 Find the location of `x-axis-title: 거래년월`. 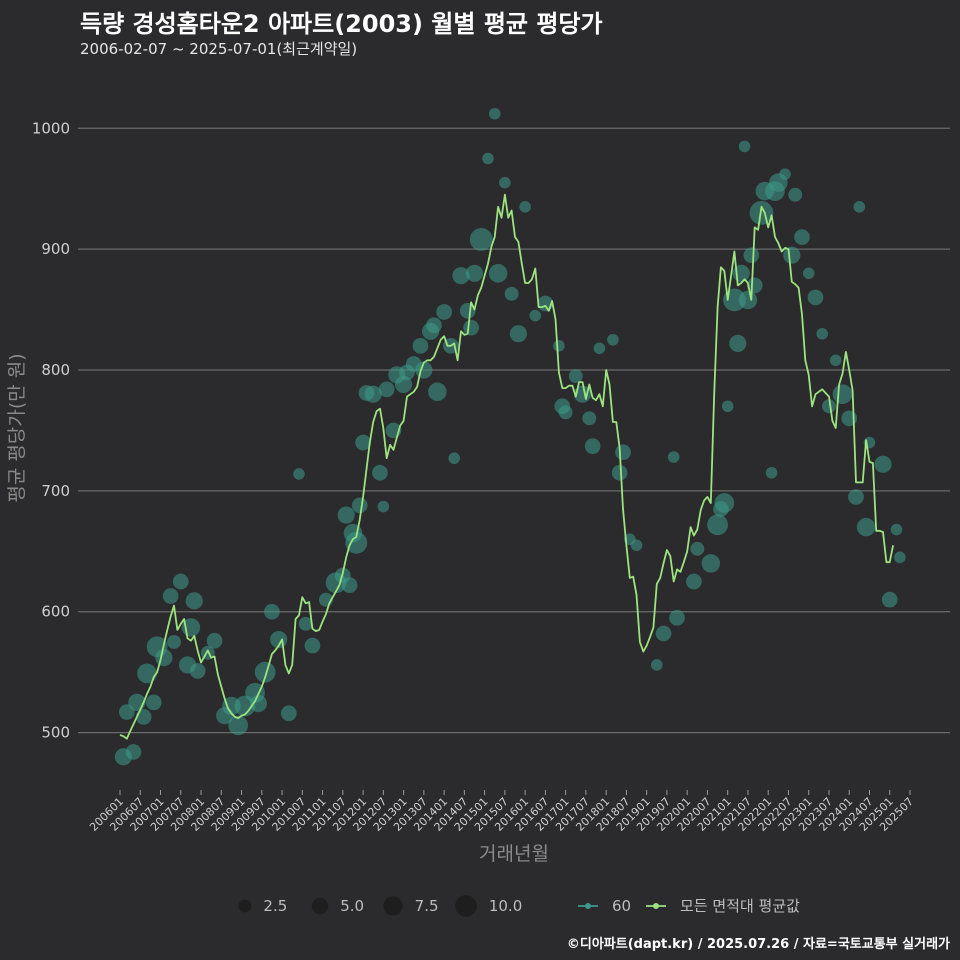

x-axis-title: 거래년월 is located at coordinates (514, 854).